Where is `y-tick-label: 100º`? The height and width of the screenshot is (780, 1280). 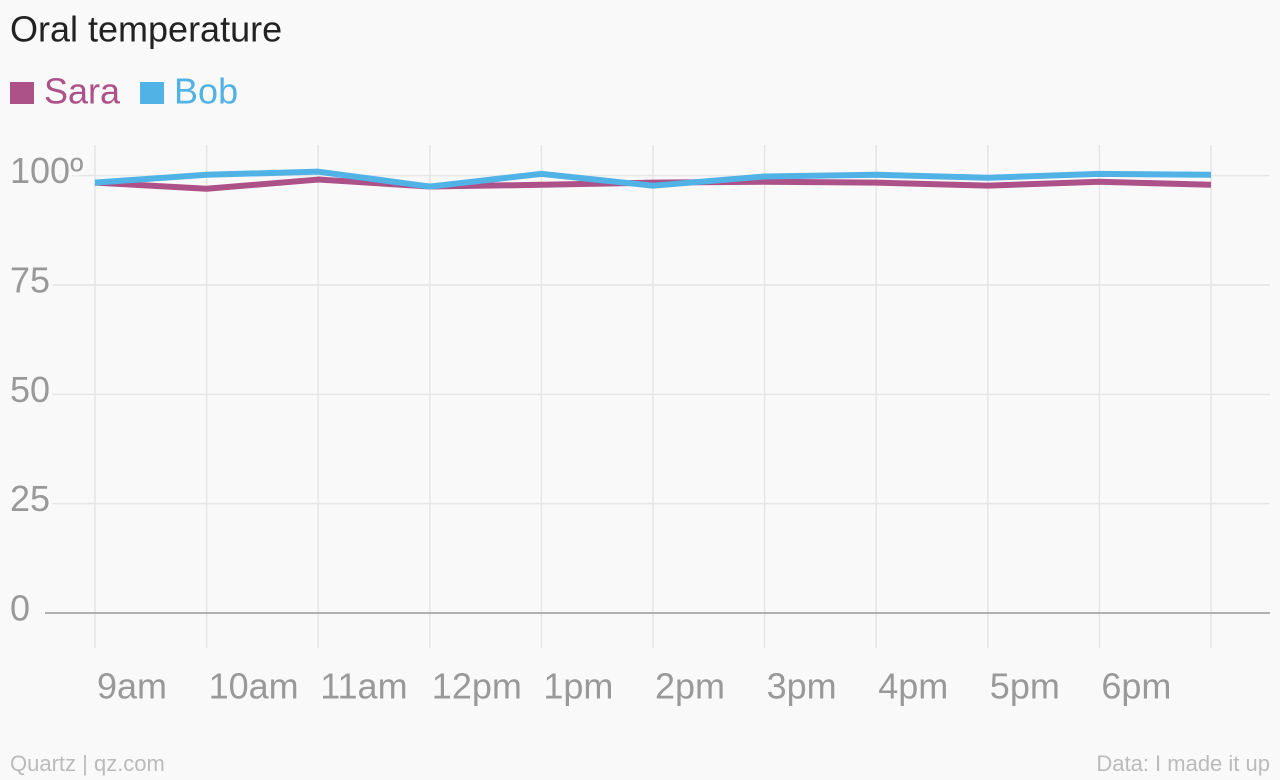
y-tick-label: 100º is located at coordinates (46, 170).